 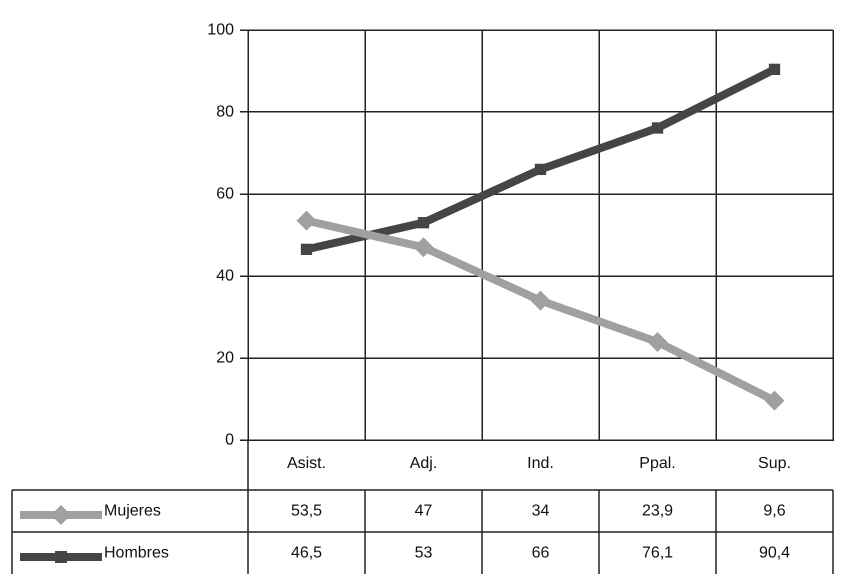 I want to click on data-label: 53,5, so click(x=306, y=511).